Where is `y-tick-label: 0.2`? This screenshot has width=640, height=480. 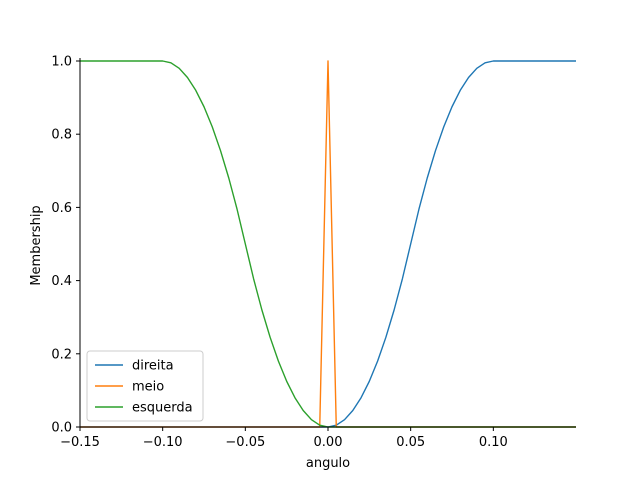
y-tick-label: 0.2 is located at coordinates (61, 354).